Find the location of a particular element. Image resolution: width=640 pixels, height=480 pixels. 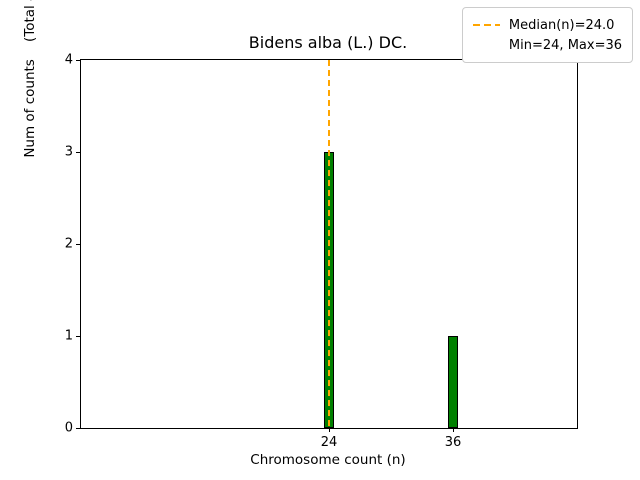

legend-entry-minmax: Min=24, Max=36 is located at coordinates (547, 45).